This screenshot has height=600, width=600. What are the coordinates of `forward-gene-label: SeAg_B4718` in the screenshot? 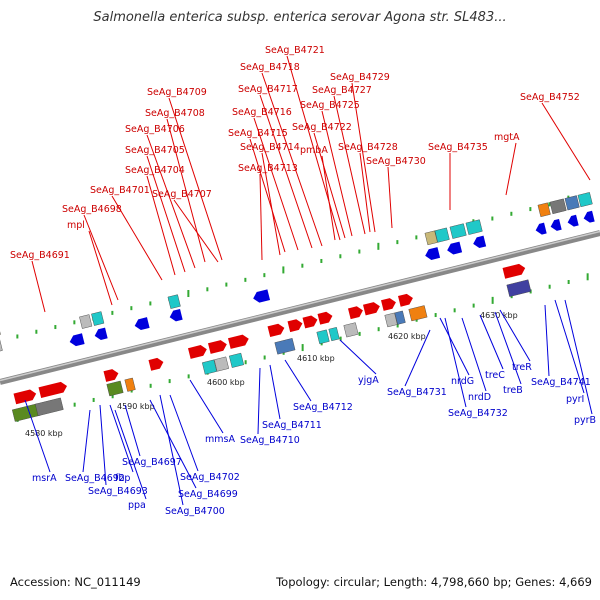 It's located at (270, 67).